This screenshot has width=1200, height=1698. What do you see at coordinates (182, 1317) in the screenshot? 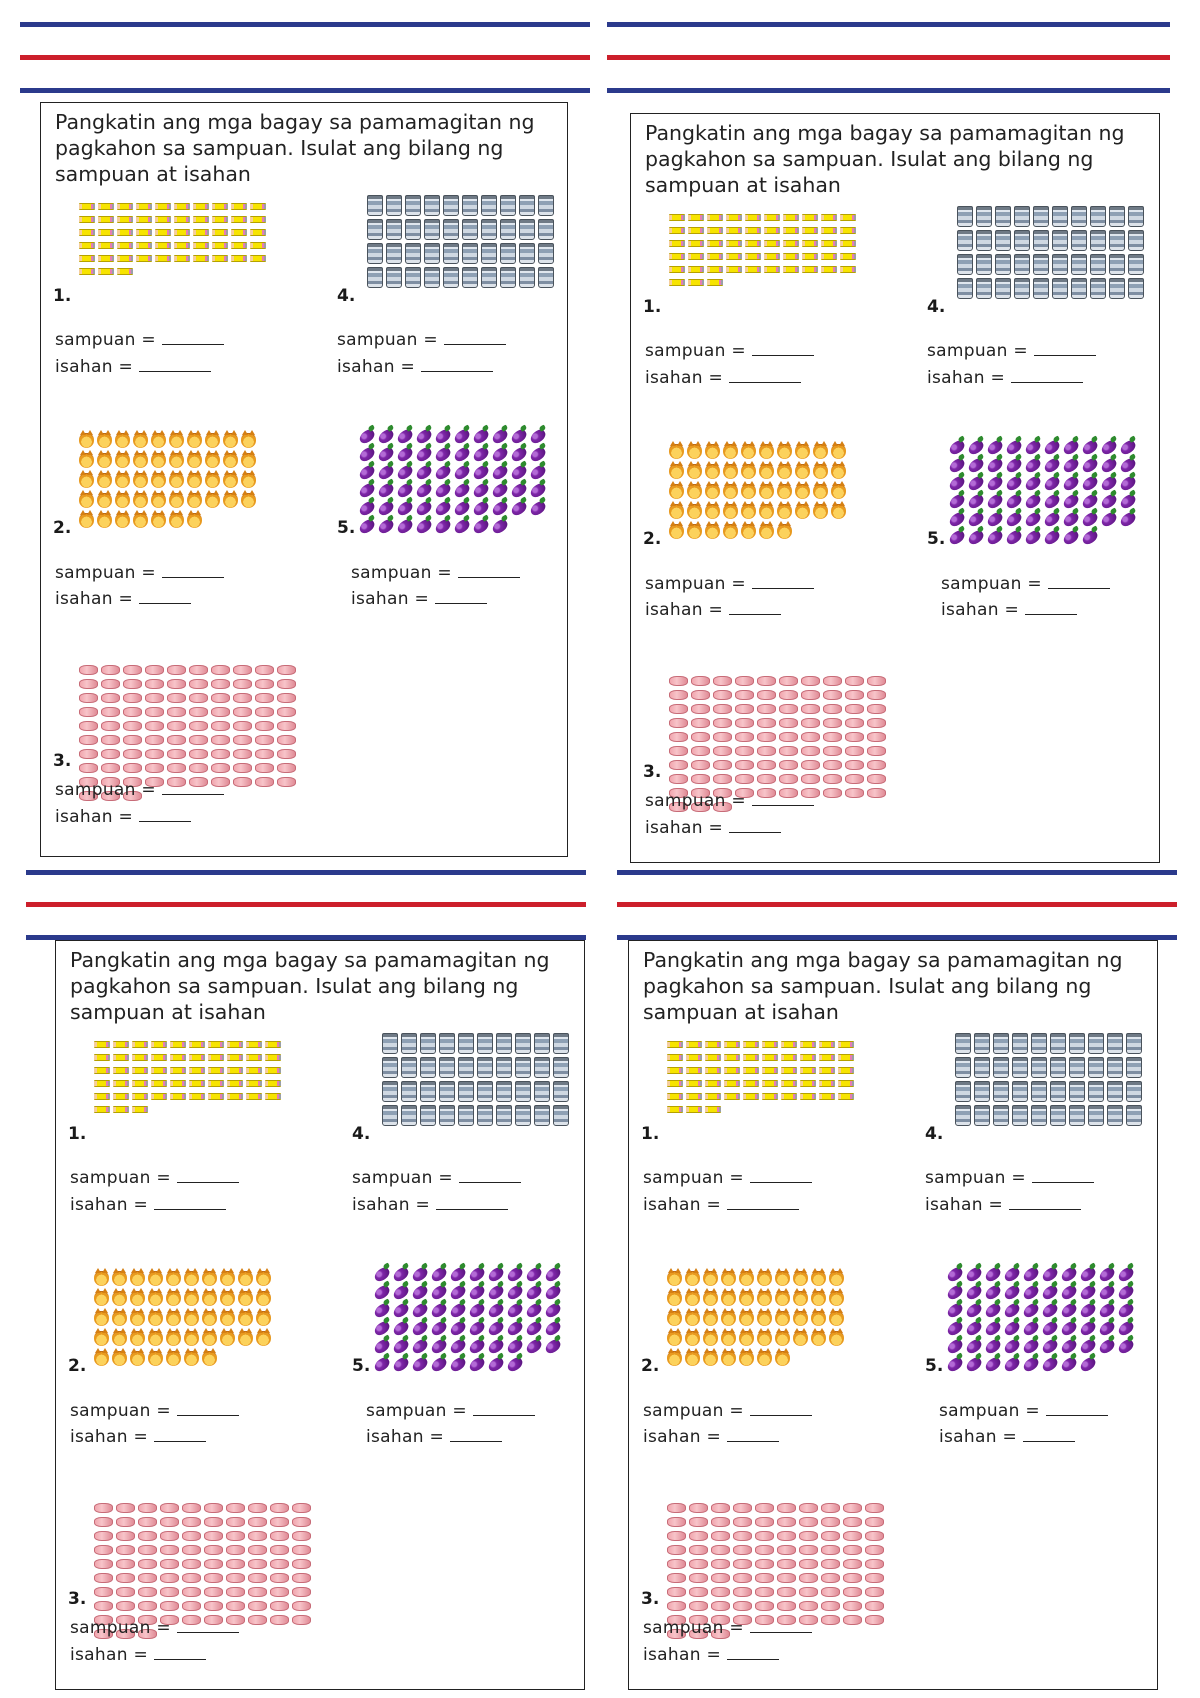
I see `cat-group` at bounding box center [182, 1317].